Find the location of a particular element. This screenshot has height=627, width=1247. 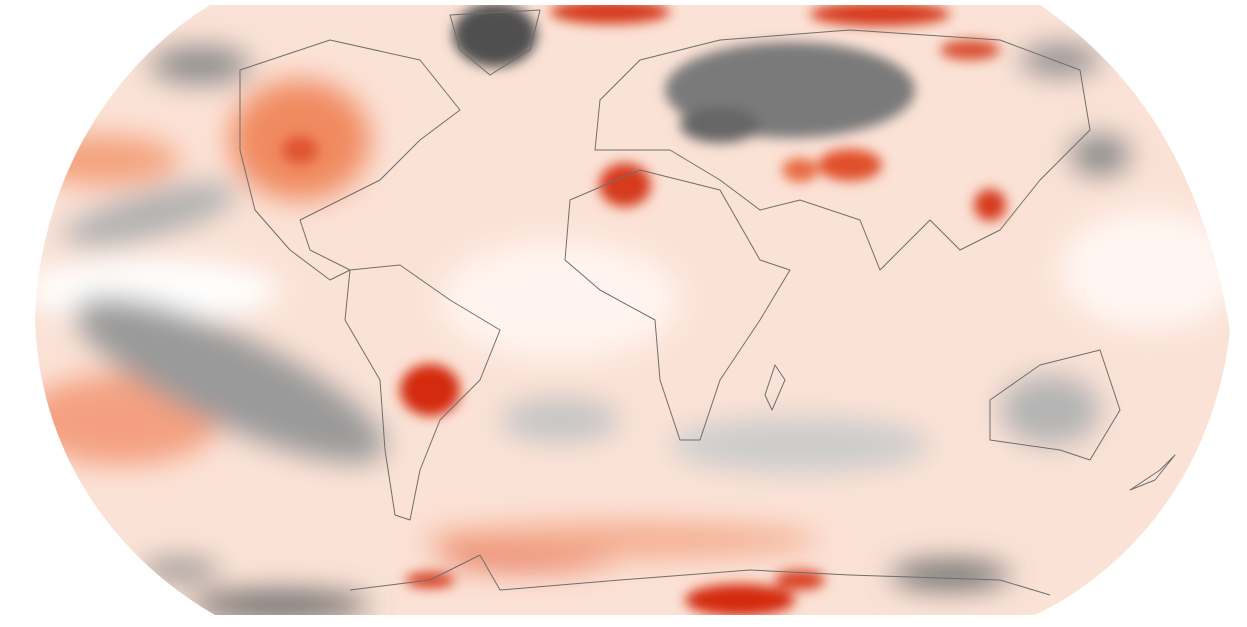

antarctica-outline is located at coordinates (700, 575).